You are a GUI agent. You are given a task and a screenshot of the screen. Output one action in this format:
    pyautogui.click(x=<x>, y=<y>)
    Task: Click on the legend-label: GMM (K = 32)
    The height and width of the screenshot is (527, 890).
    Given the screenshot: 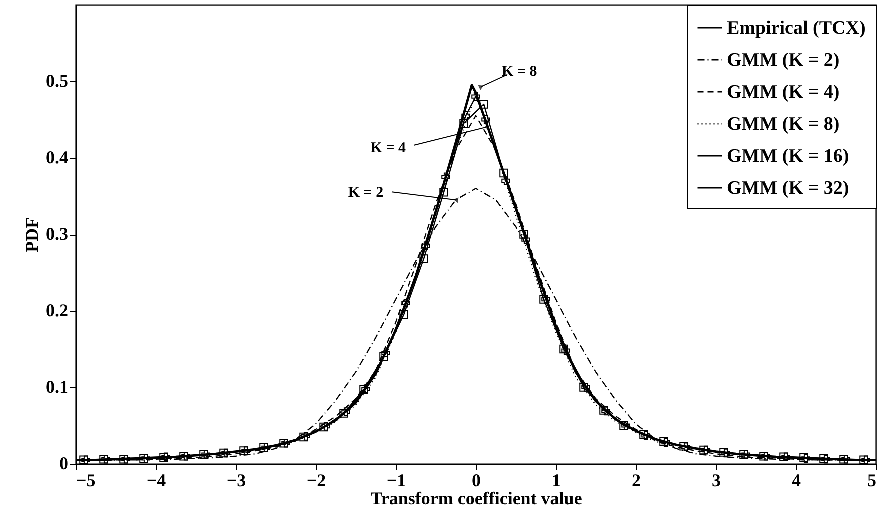 What is the action you would take?
    pyautogui.click(x=788, y=188)
    